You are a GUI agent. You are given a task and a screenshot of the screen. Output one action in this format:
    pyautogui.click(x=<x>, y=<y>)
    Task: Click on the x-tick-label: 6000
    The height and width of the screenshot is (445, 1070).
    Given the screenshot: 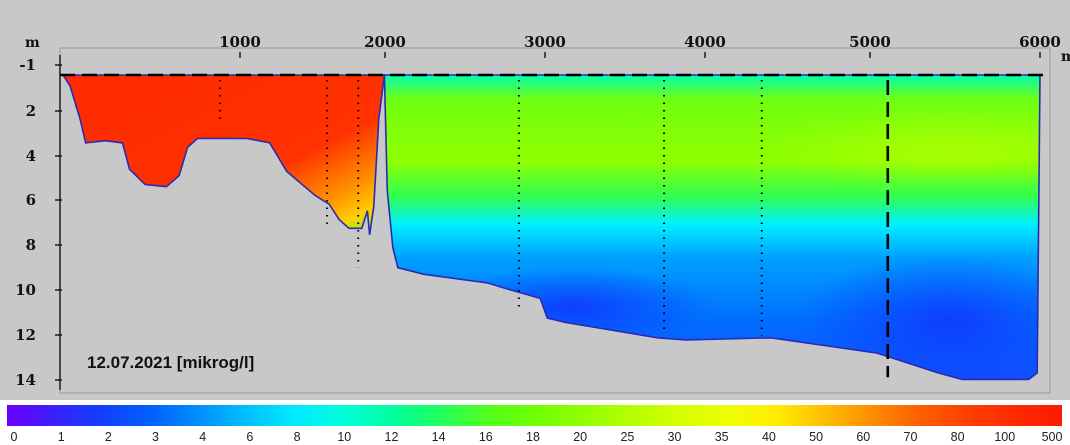 What is the action you would take?
    pyautogui.click(x=1040, y=42)
    